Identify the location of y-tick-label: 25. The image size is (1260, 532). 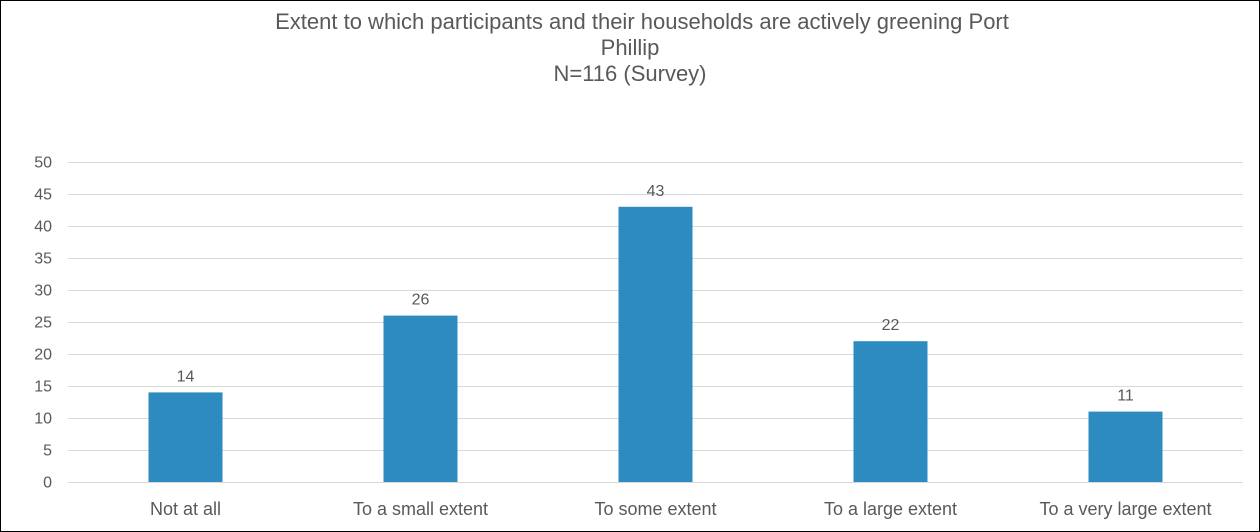
(43, 323).